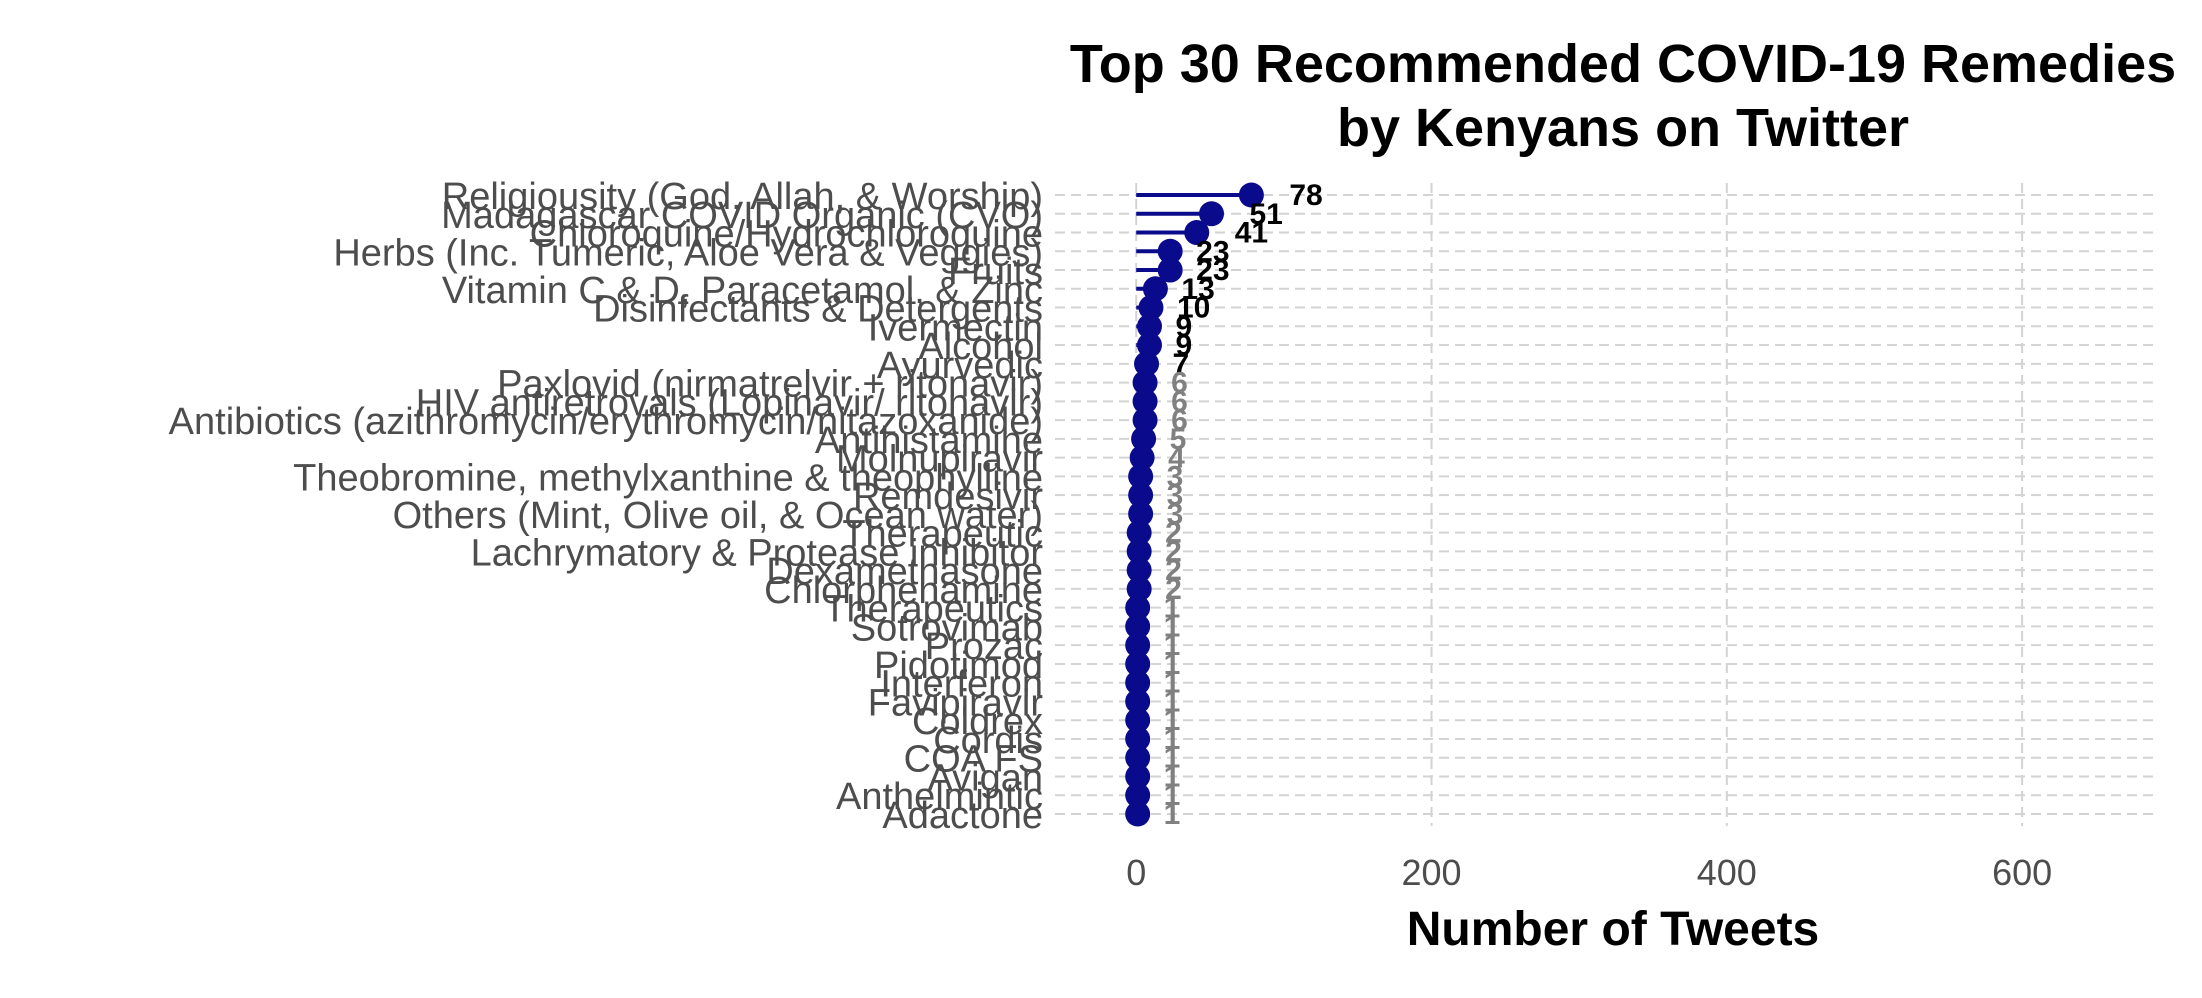  What do you see at coordinates (988, 741) in the screenshot?
I see `y-axis-label: Cordis` at bounding box center [988, 741].